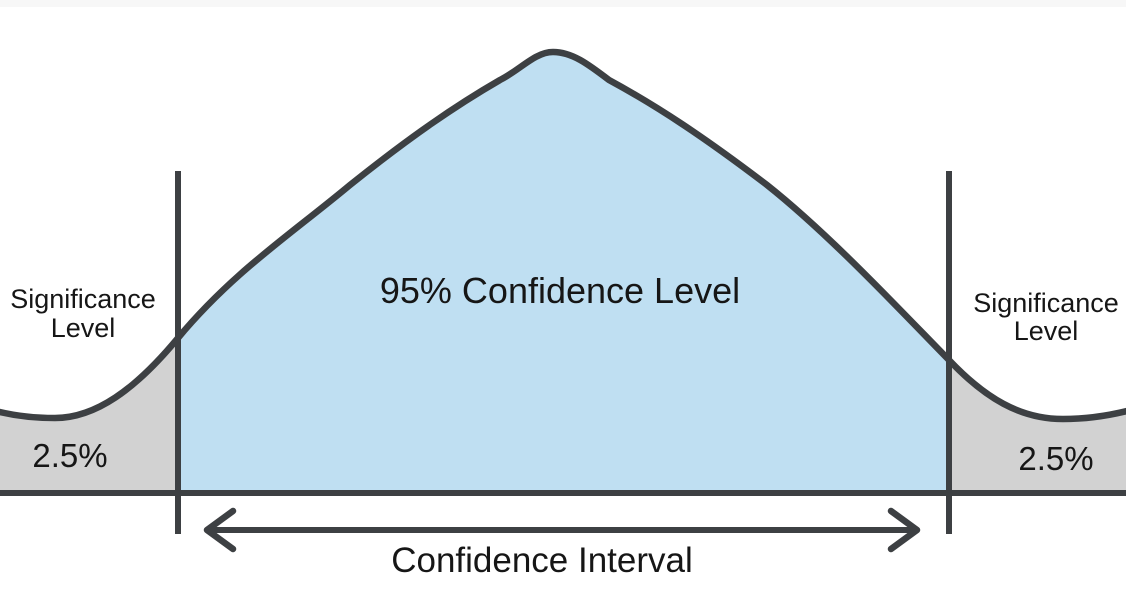 This screenshot has height=594, width=1126. Describe the element at coordinates (83, 328) in the screenshot. I see `left-significance-label-line2: Level` at that location.